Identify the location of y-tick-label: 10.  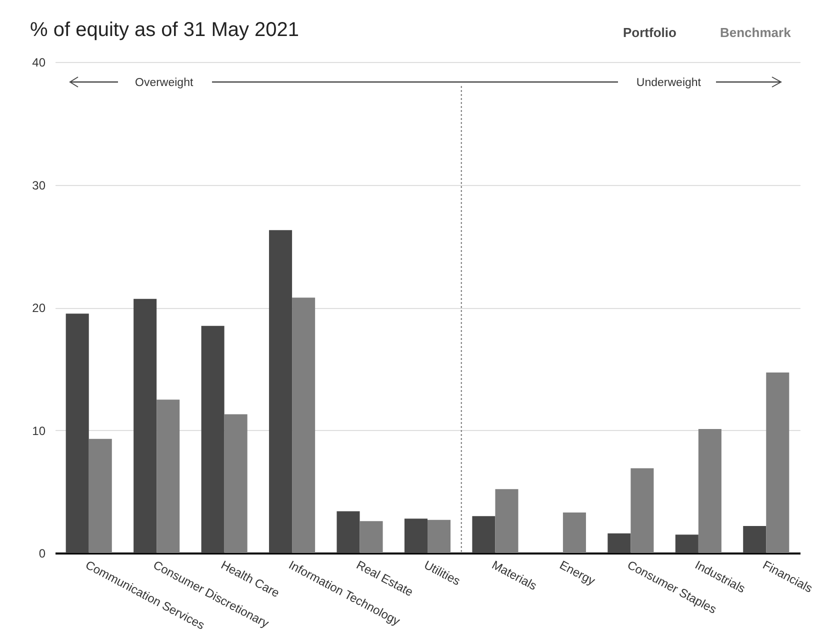
(39, 431).